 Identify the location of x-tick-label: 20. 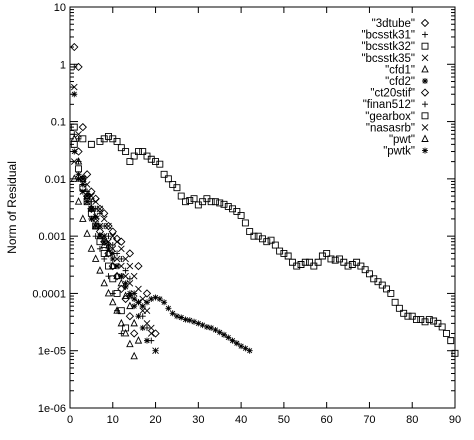
(155, 420).